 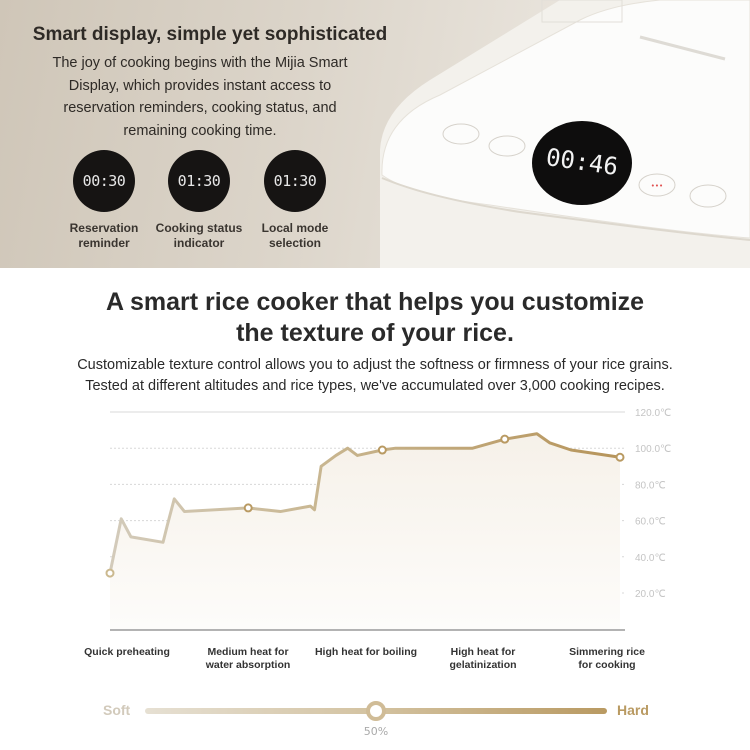 What do you see at coordinates (199, 235) in the screenshot?
I see `display-label-cooking-status: Cooking status indicator` at bounding box center [199, 235].